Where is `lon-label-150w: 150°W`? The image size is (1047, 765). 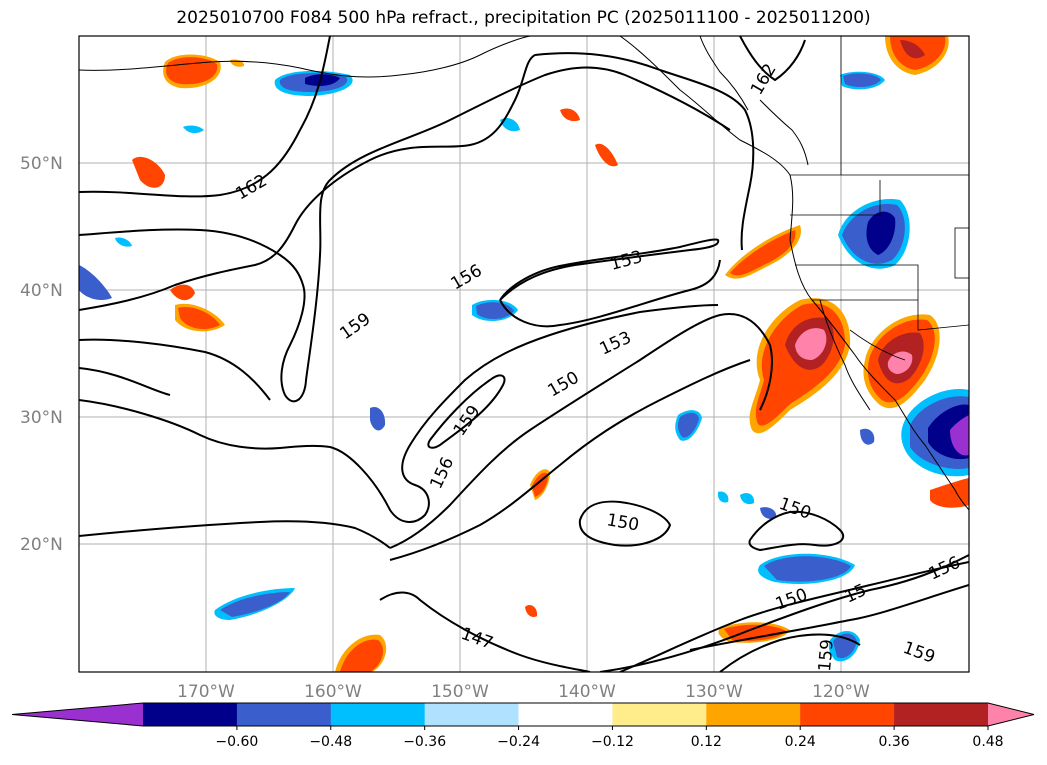 lon-label-150w: 150°W is located at coordinates (460, 692).